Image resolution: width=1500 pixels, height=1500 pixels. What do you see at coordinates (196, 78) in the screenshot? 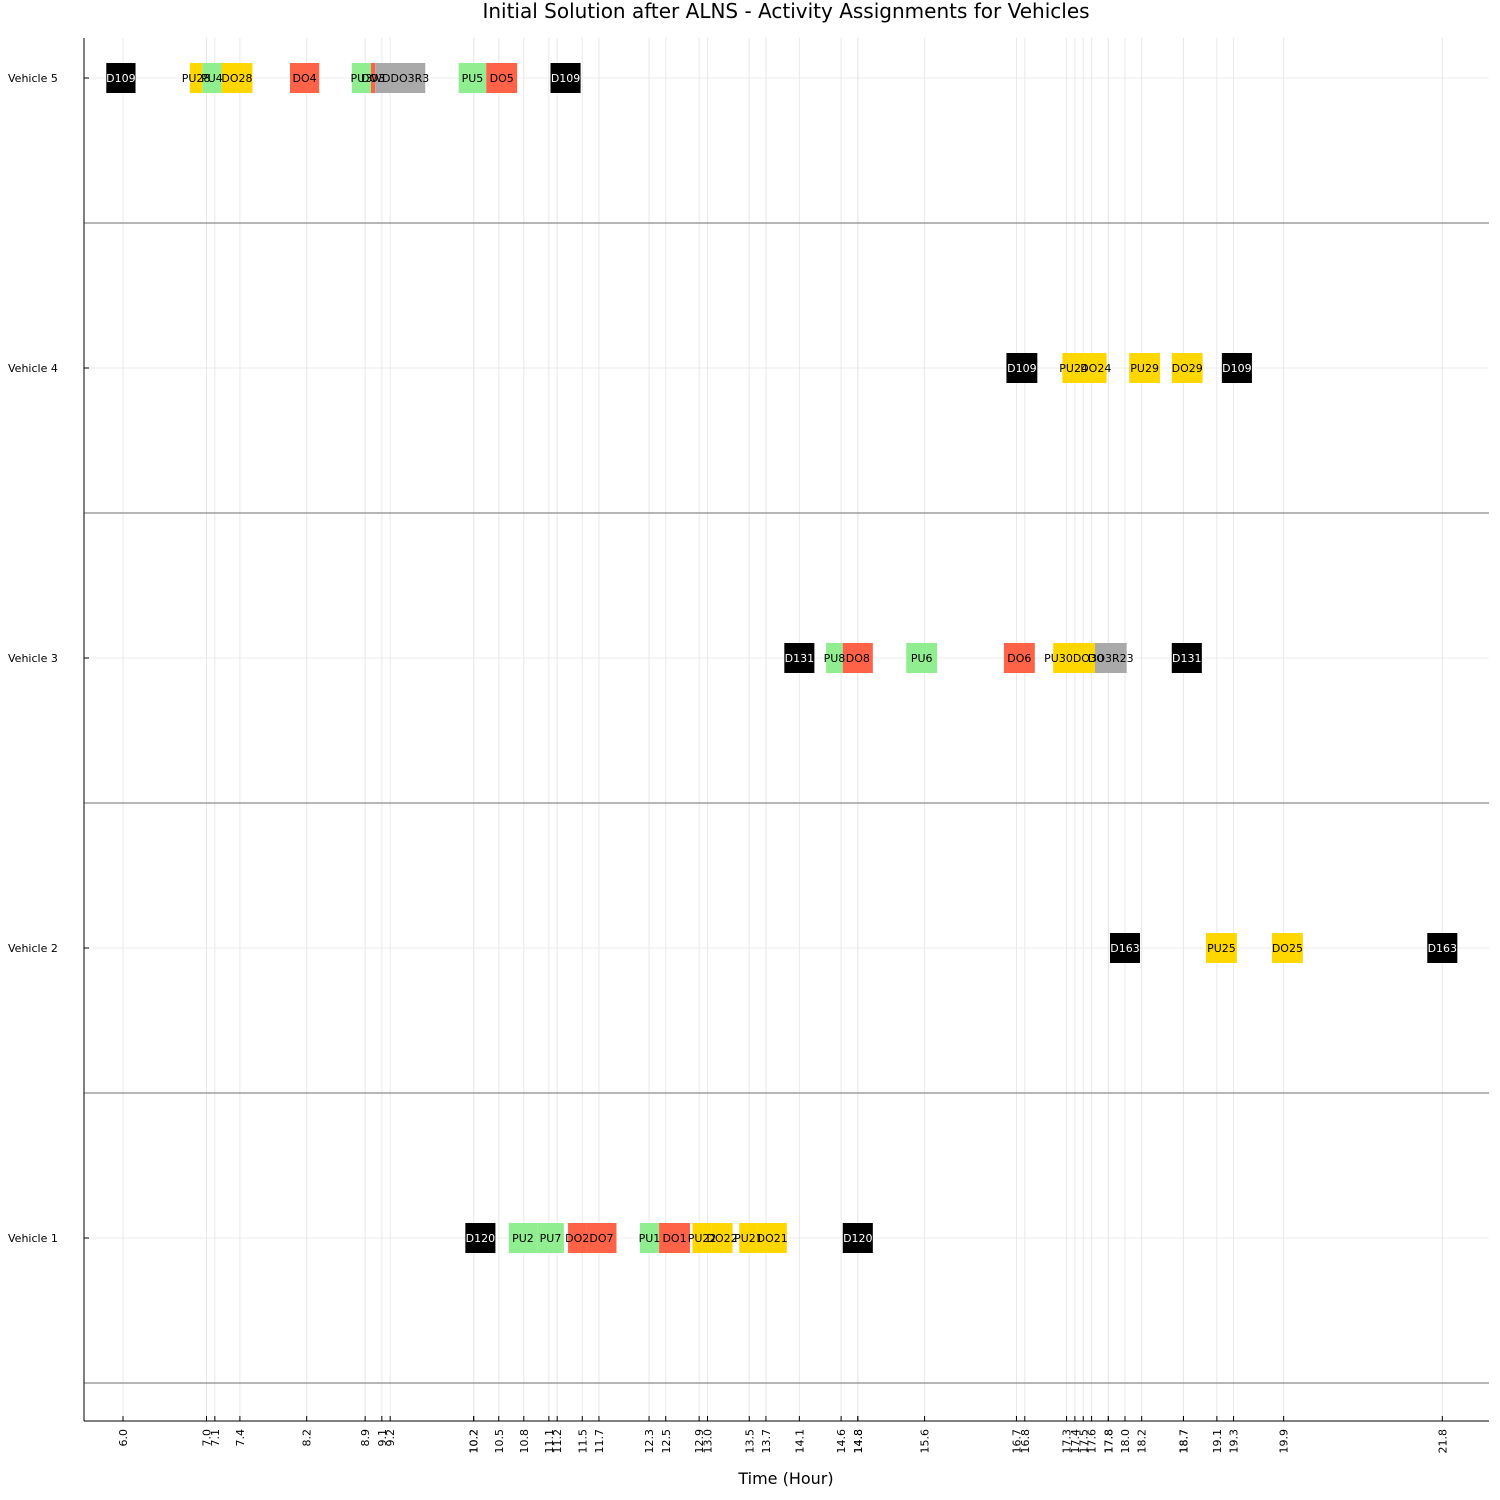
I see `activity-label: PU28` at bounding box center [196, 78].